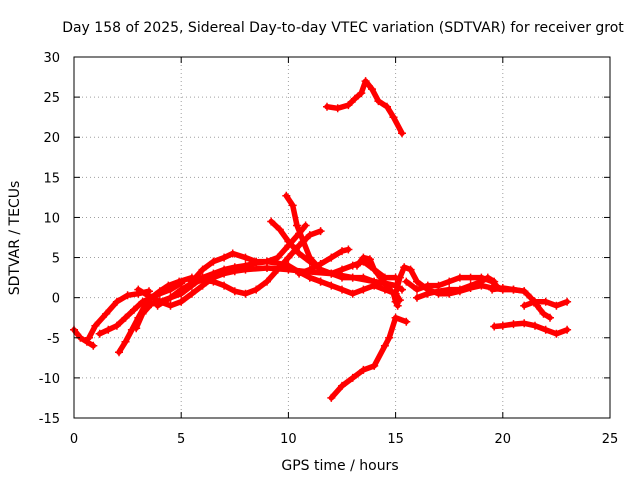 Image resolution: width=640 pixels, height=480 pixels. I want to click on series-sat-r, so click(456, 287).